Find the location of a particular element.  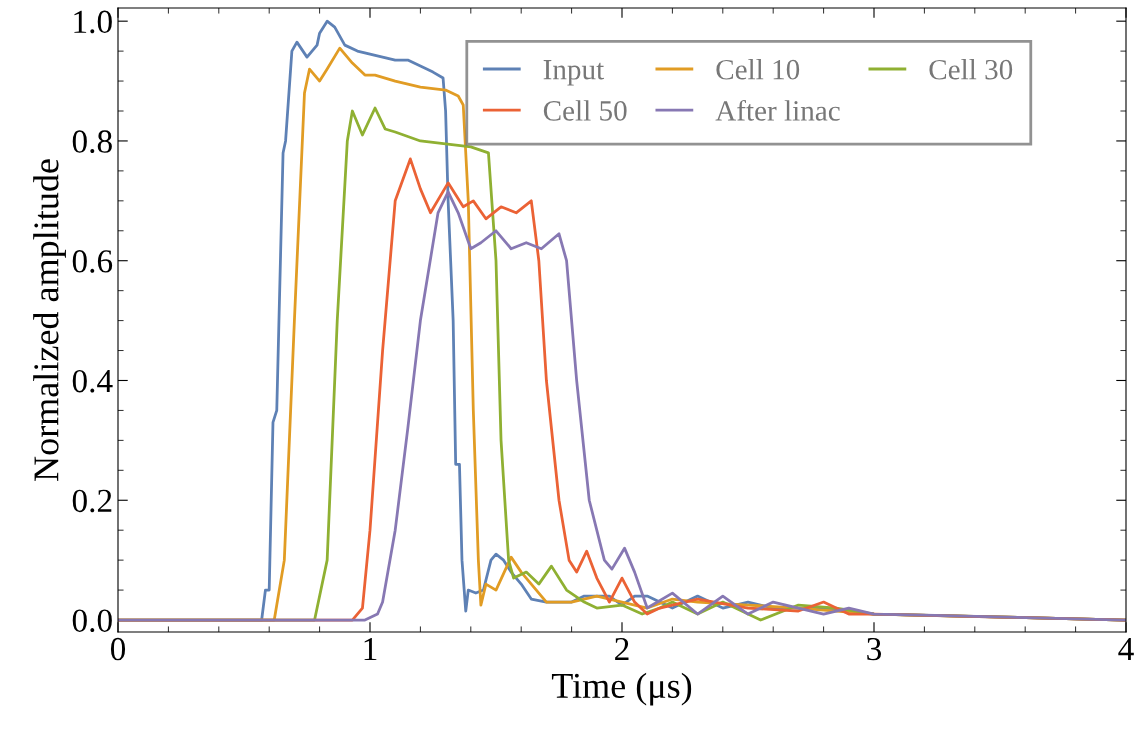

legend-label: Cell 30 is located at coordinates (971, 69).